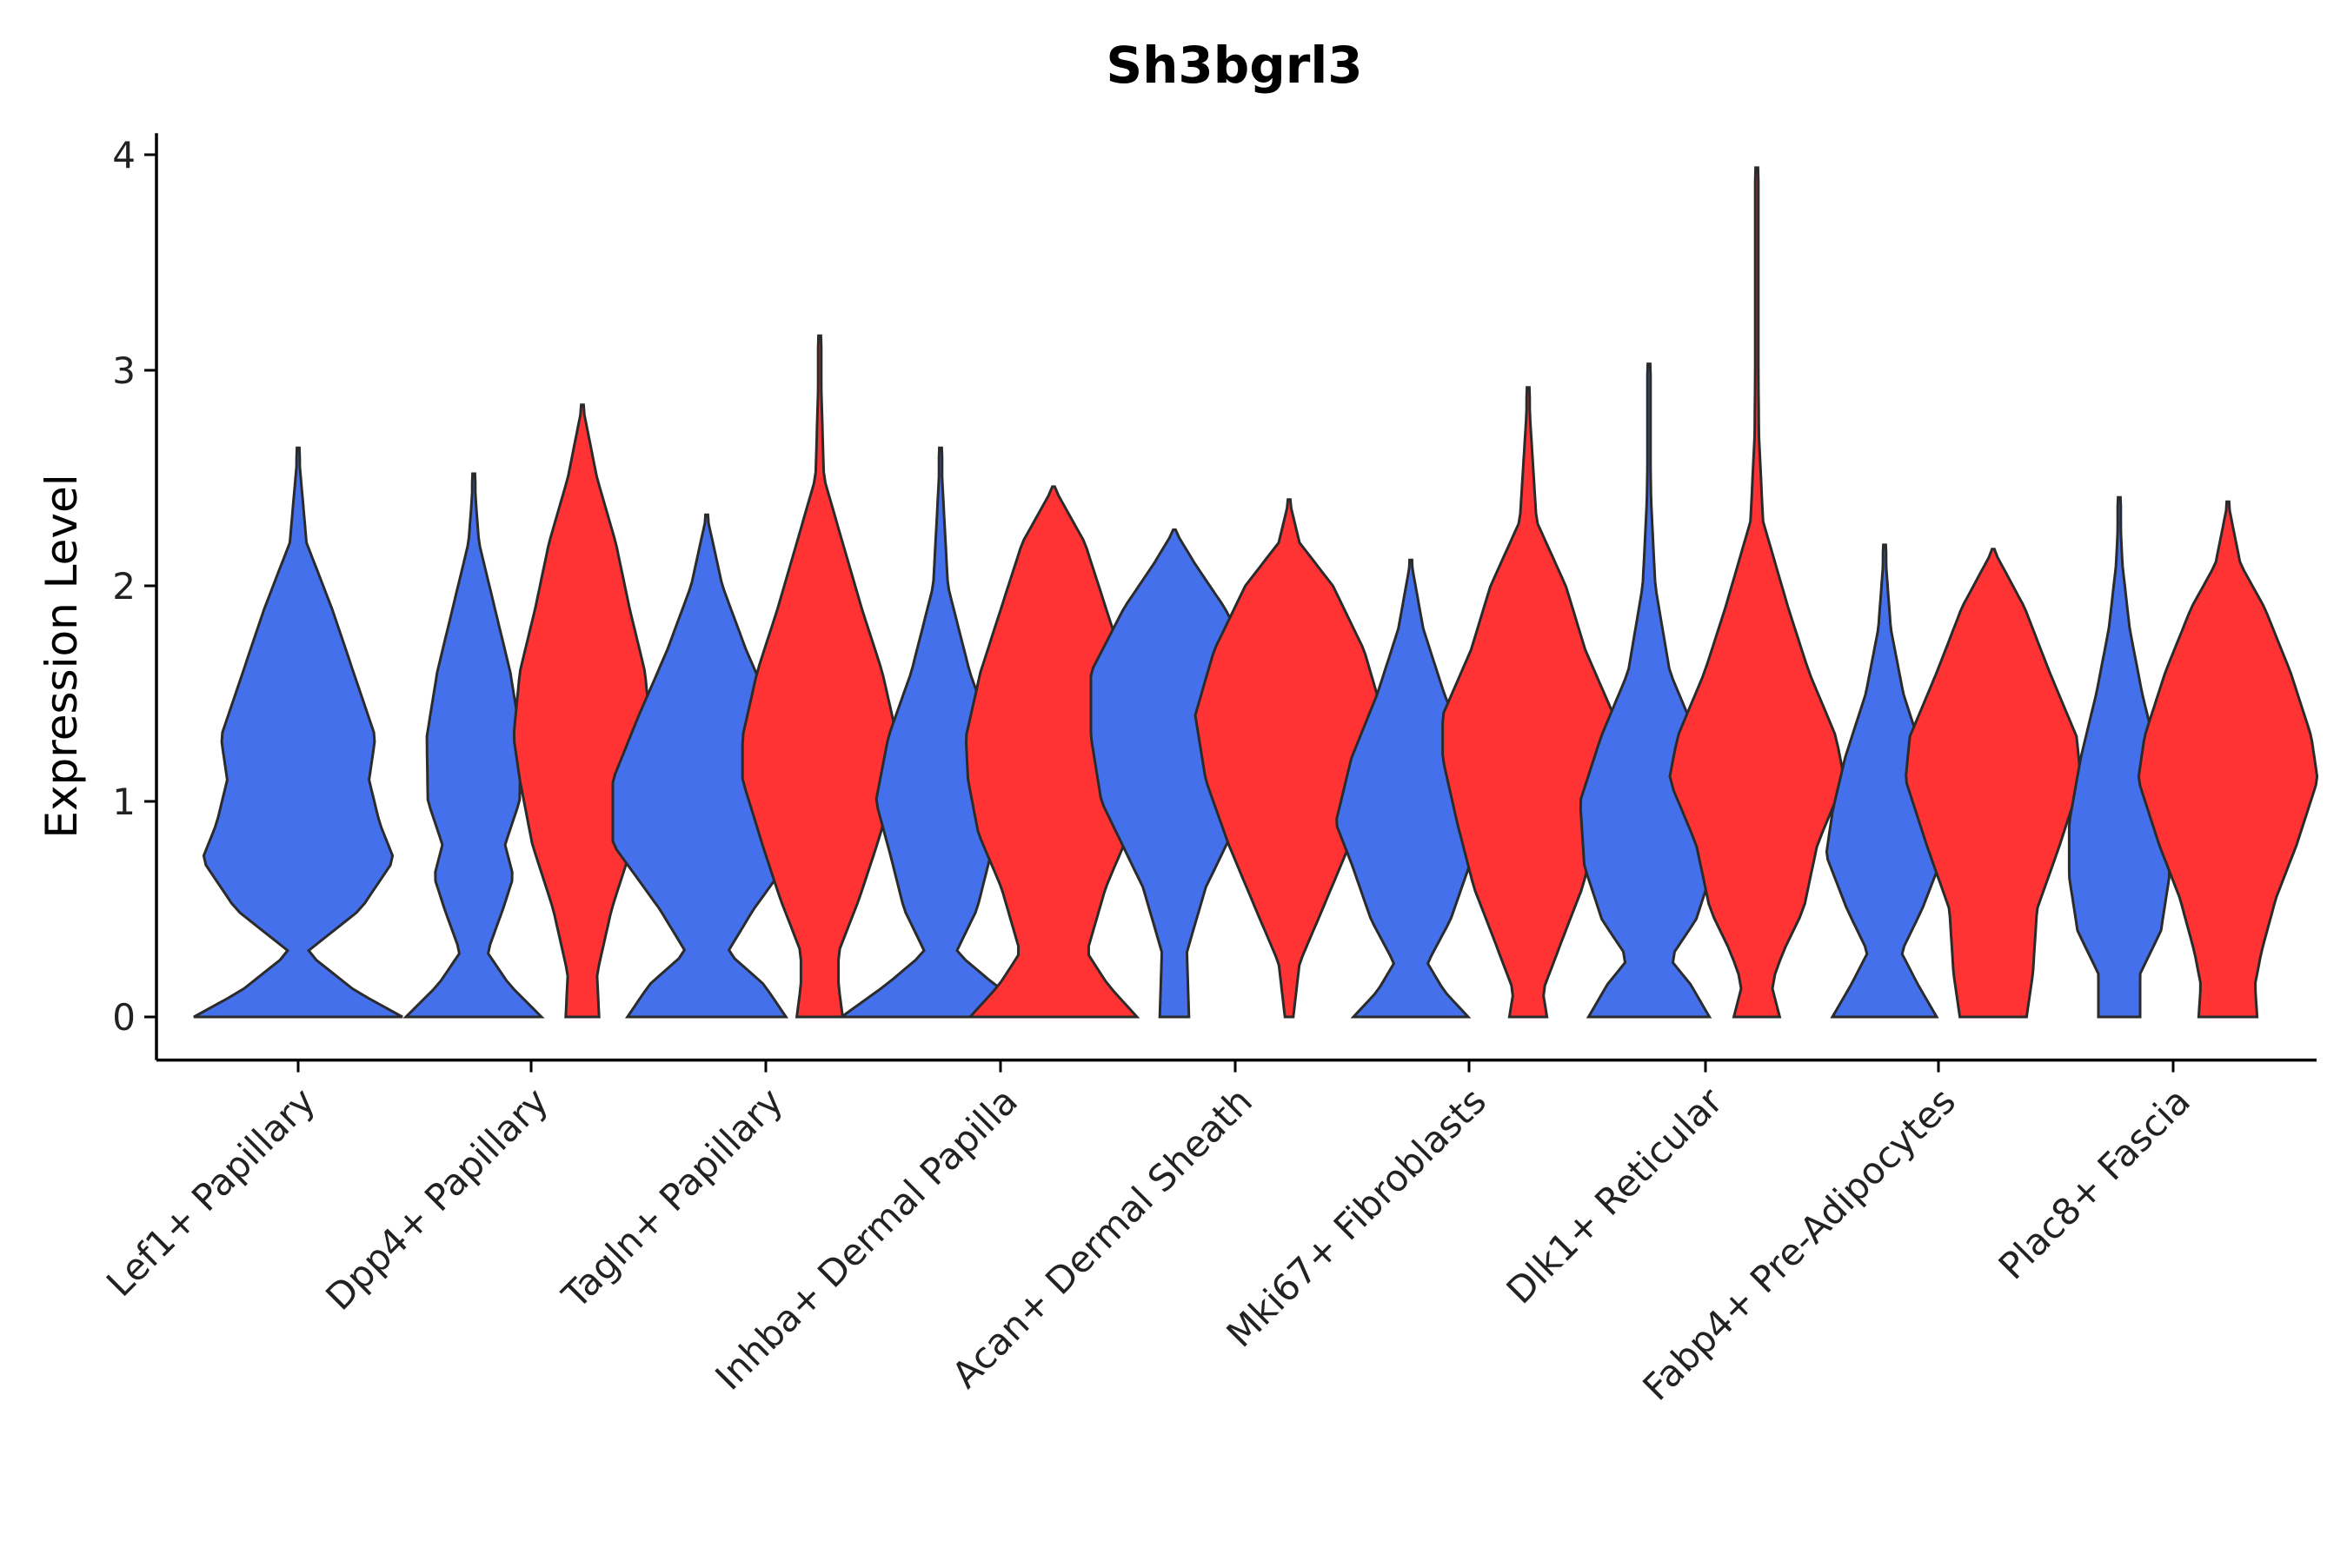 This screenshot has height=1568, width=2347. What do you see at coordinates (1234, 65) in the screenshot?
I see `chart-title: Sh3bgrl3` at bounding box center [1234, 65].